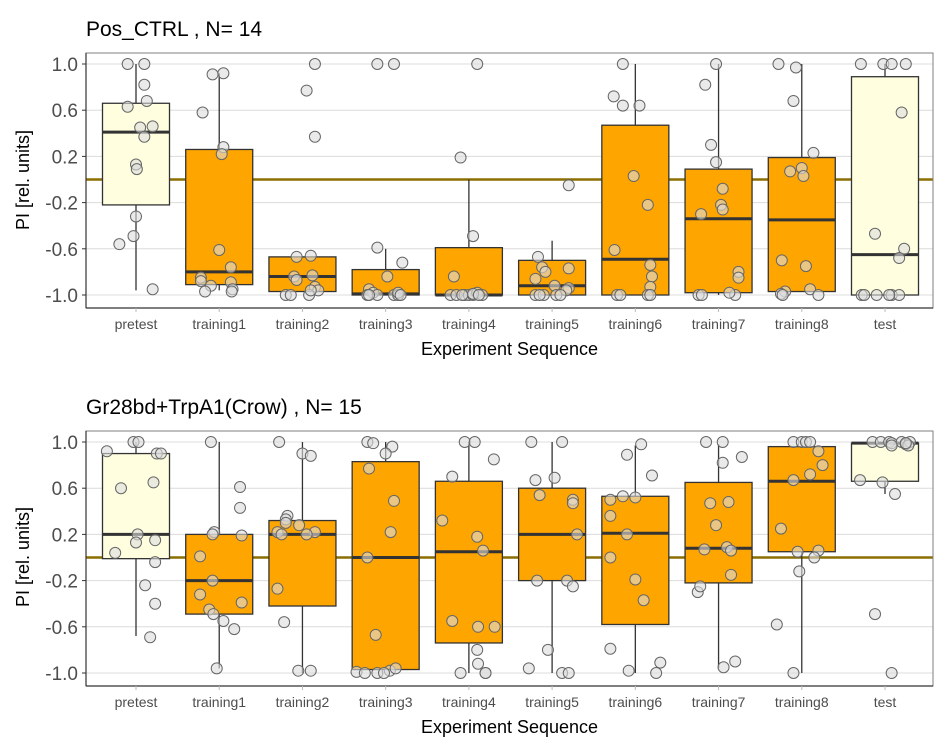  I want to click on x-tick-label: training8, so click(802, 702).